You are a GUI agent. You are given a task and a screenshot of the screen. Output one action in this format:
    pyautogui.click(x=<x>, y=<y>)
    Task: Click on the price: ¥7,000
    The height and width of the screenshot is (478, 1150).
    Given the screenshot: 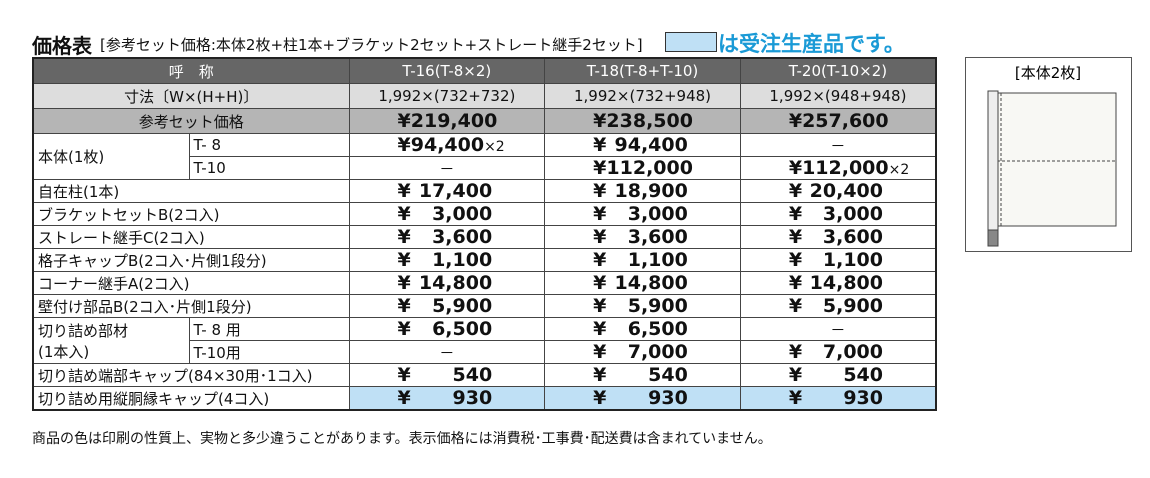 What is the action you would take?
    pyautogui.click(x=838, y=352)
    